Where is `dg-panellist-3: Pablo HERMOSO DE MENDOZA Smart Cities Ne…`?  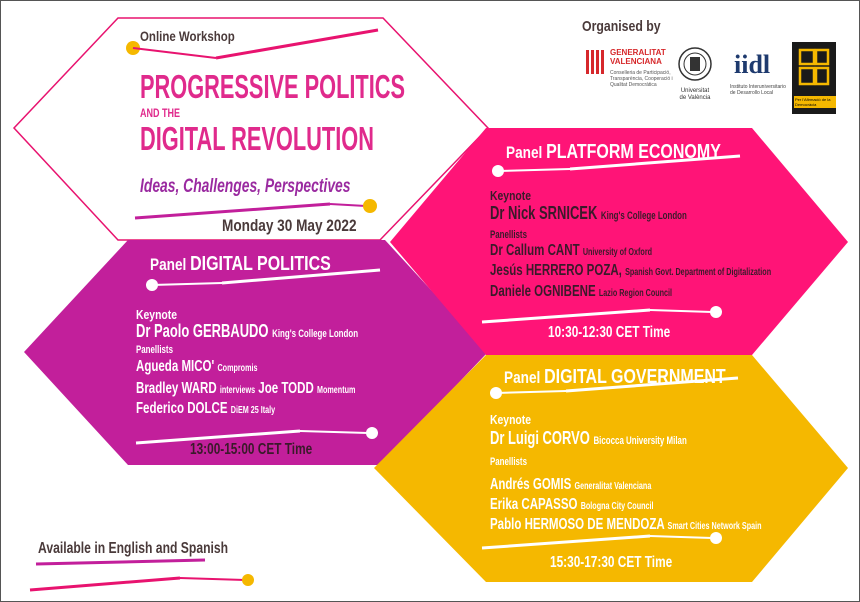 dg-panellist-3: Pablo HERMOSO DE MENDOZA Smart Cities Ne… is located at coordinates (675, 525).